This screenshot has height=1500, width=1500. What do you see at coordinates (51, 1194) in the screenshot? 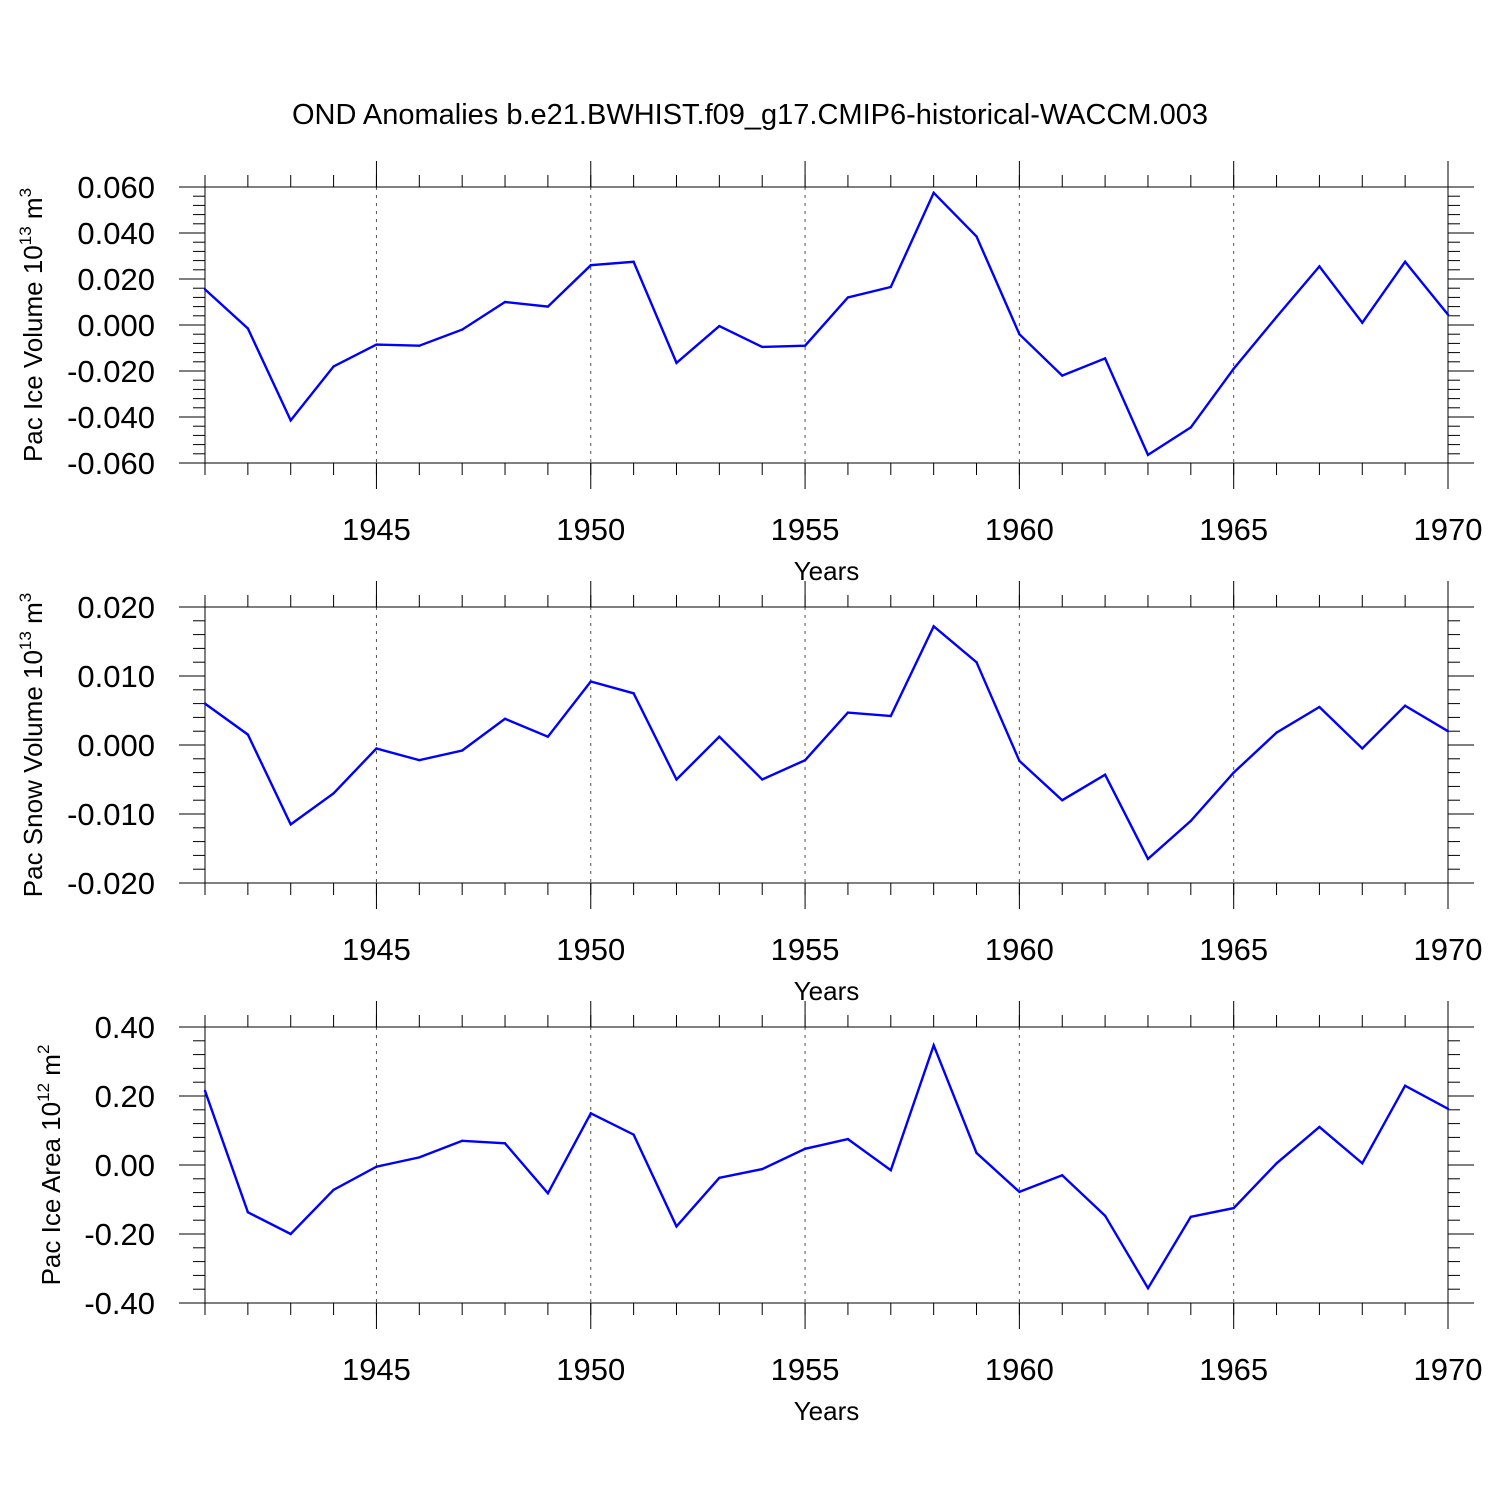
I see `y-axis-label-text: Pac Ice Area 10` at bounding box center [51, 1194].